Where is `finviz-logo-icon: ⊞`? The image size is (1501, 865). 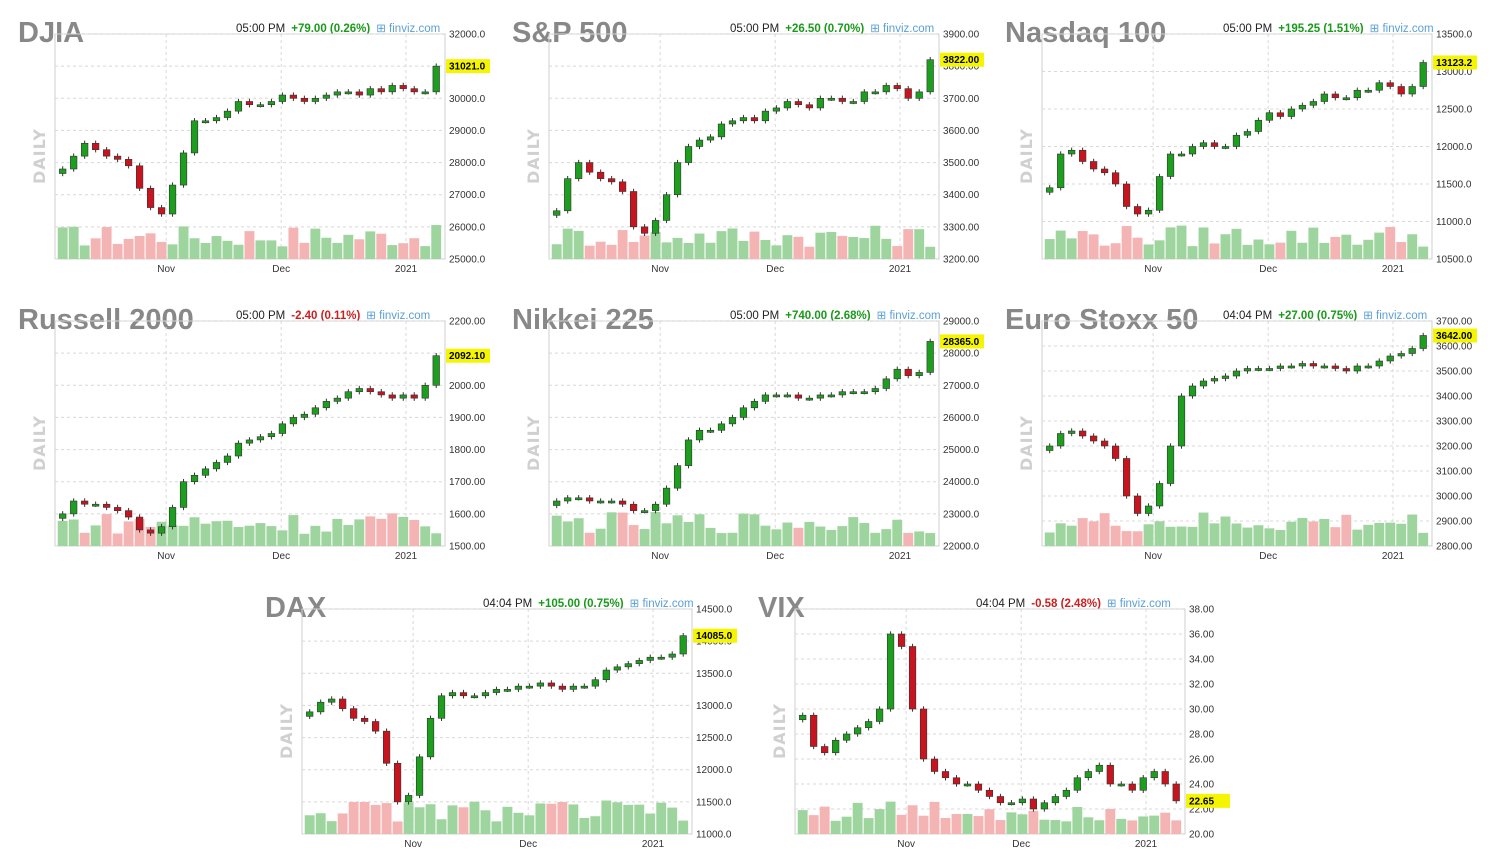 finviz-logo-icon: ⊞ is located at coordinates (1370, 316).